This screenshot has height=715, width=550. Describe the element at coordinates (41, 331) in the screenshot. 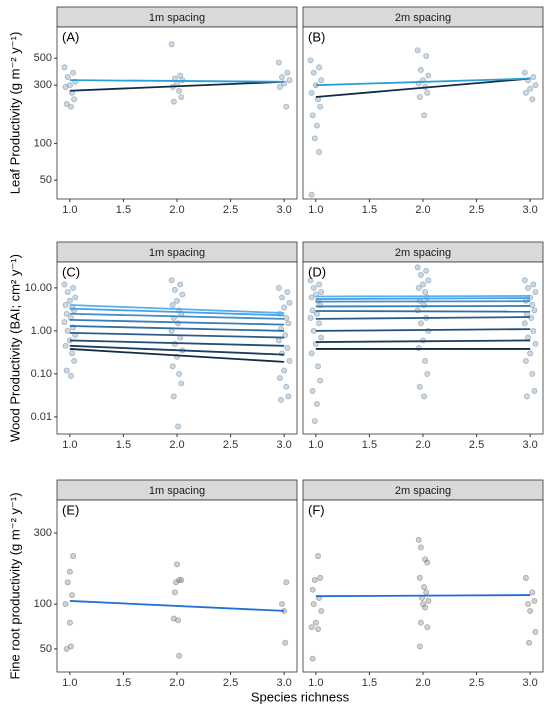

I see `y-tick-label: 1.00` at that location.